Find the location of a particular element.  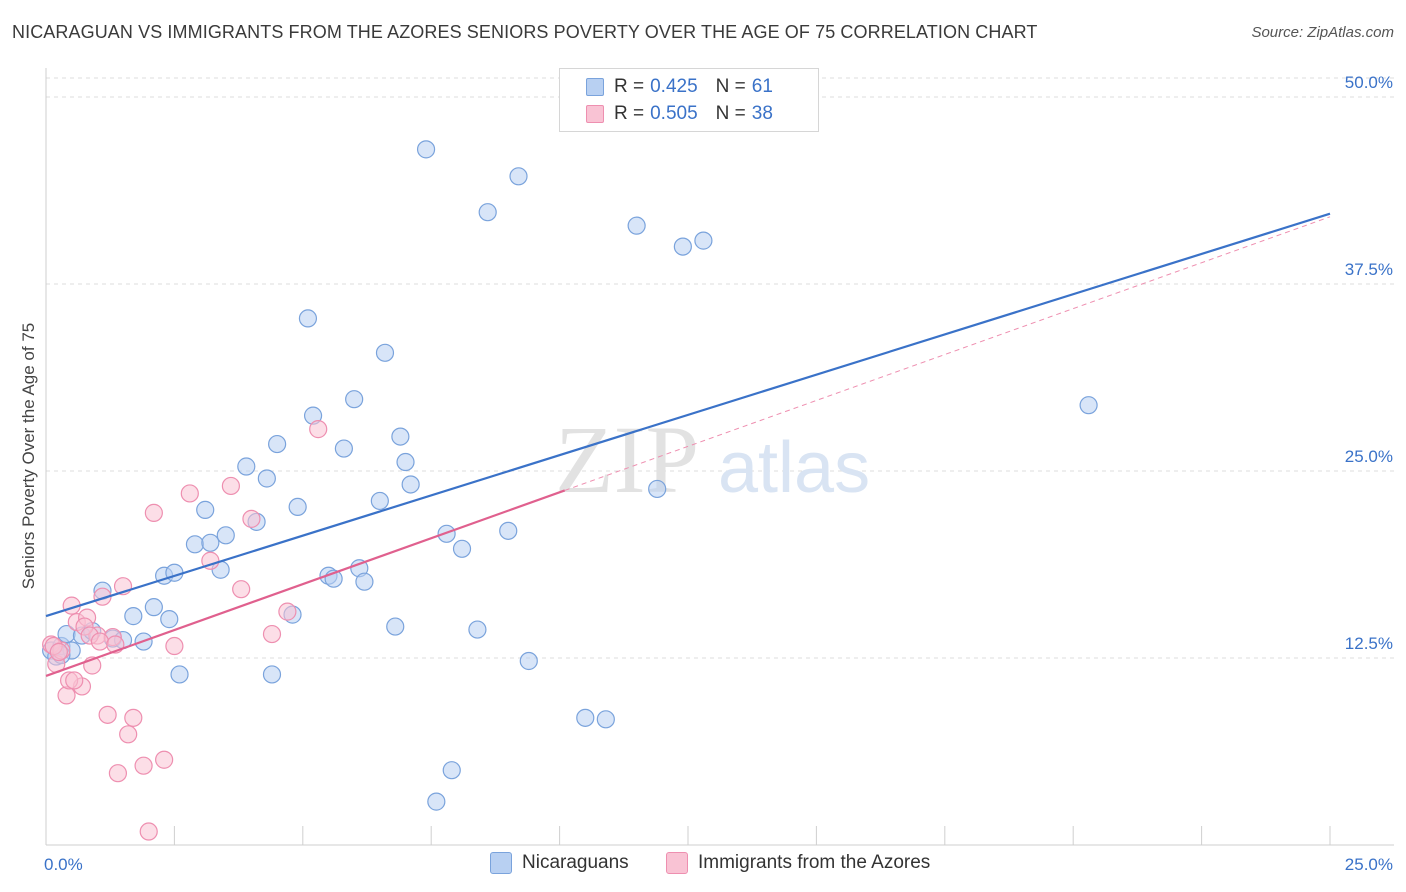

bottom-legend-nicaraguans: Nicaraguans is located at coordinates (559, 863).